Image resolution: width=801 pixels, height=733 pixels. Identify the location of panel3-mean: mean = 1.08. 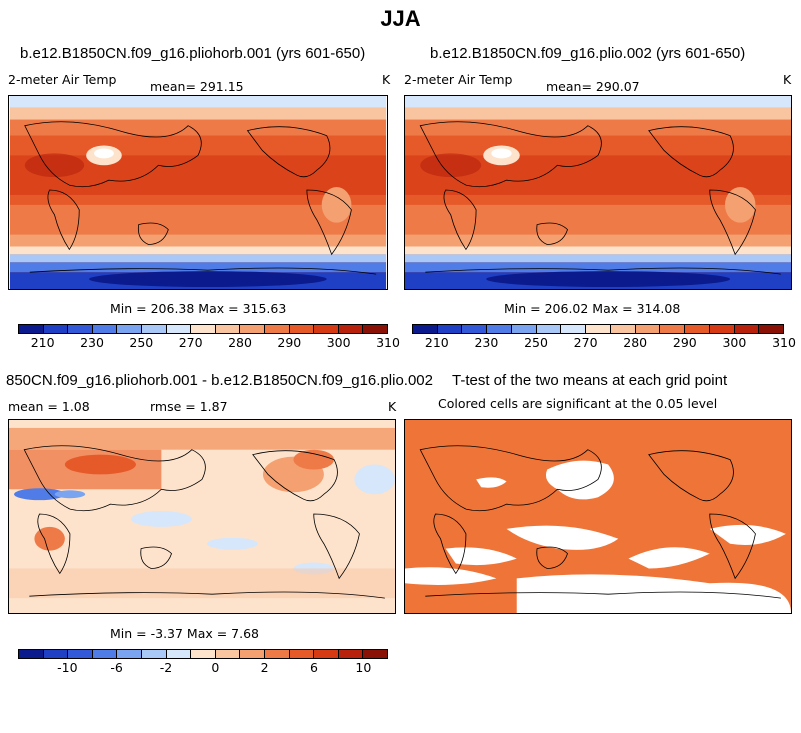
(49, 406).